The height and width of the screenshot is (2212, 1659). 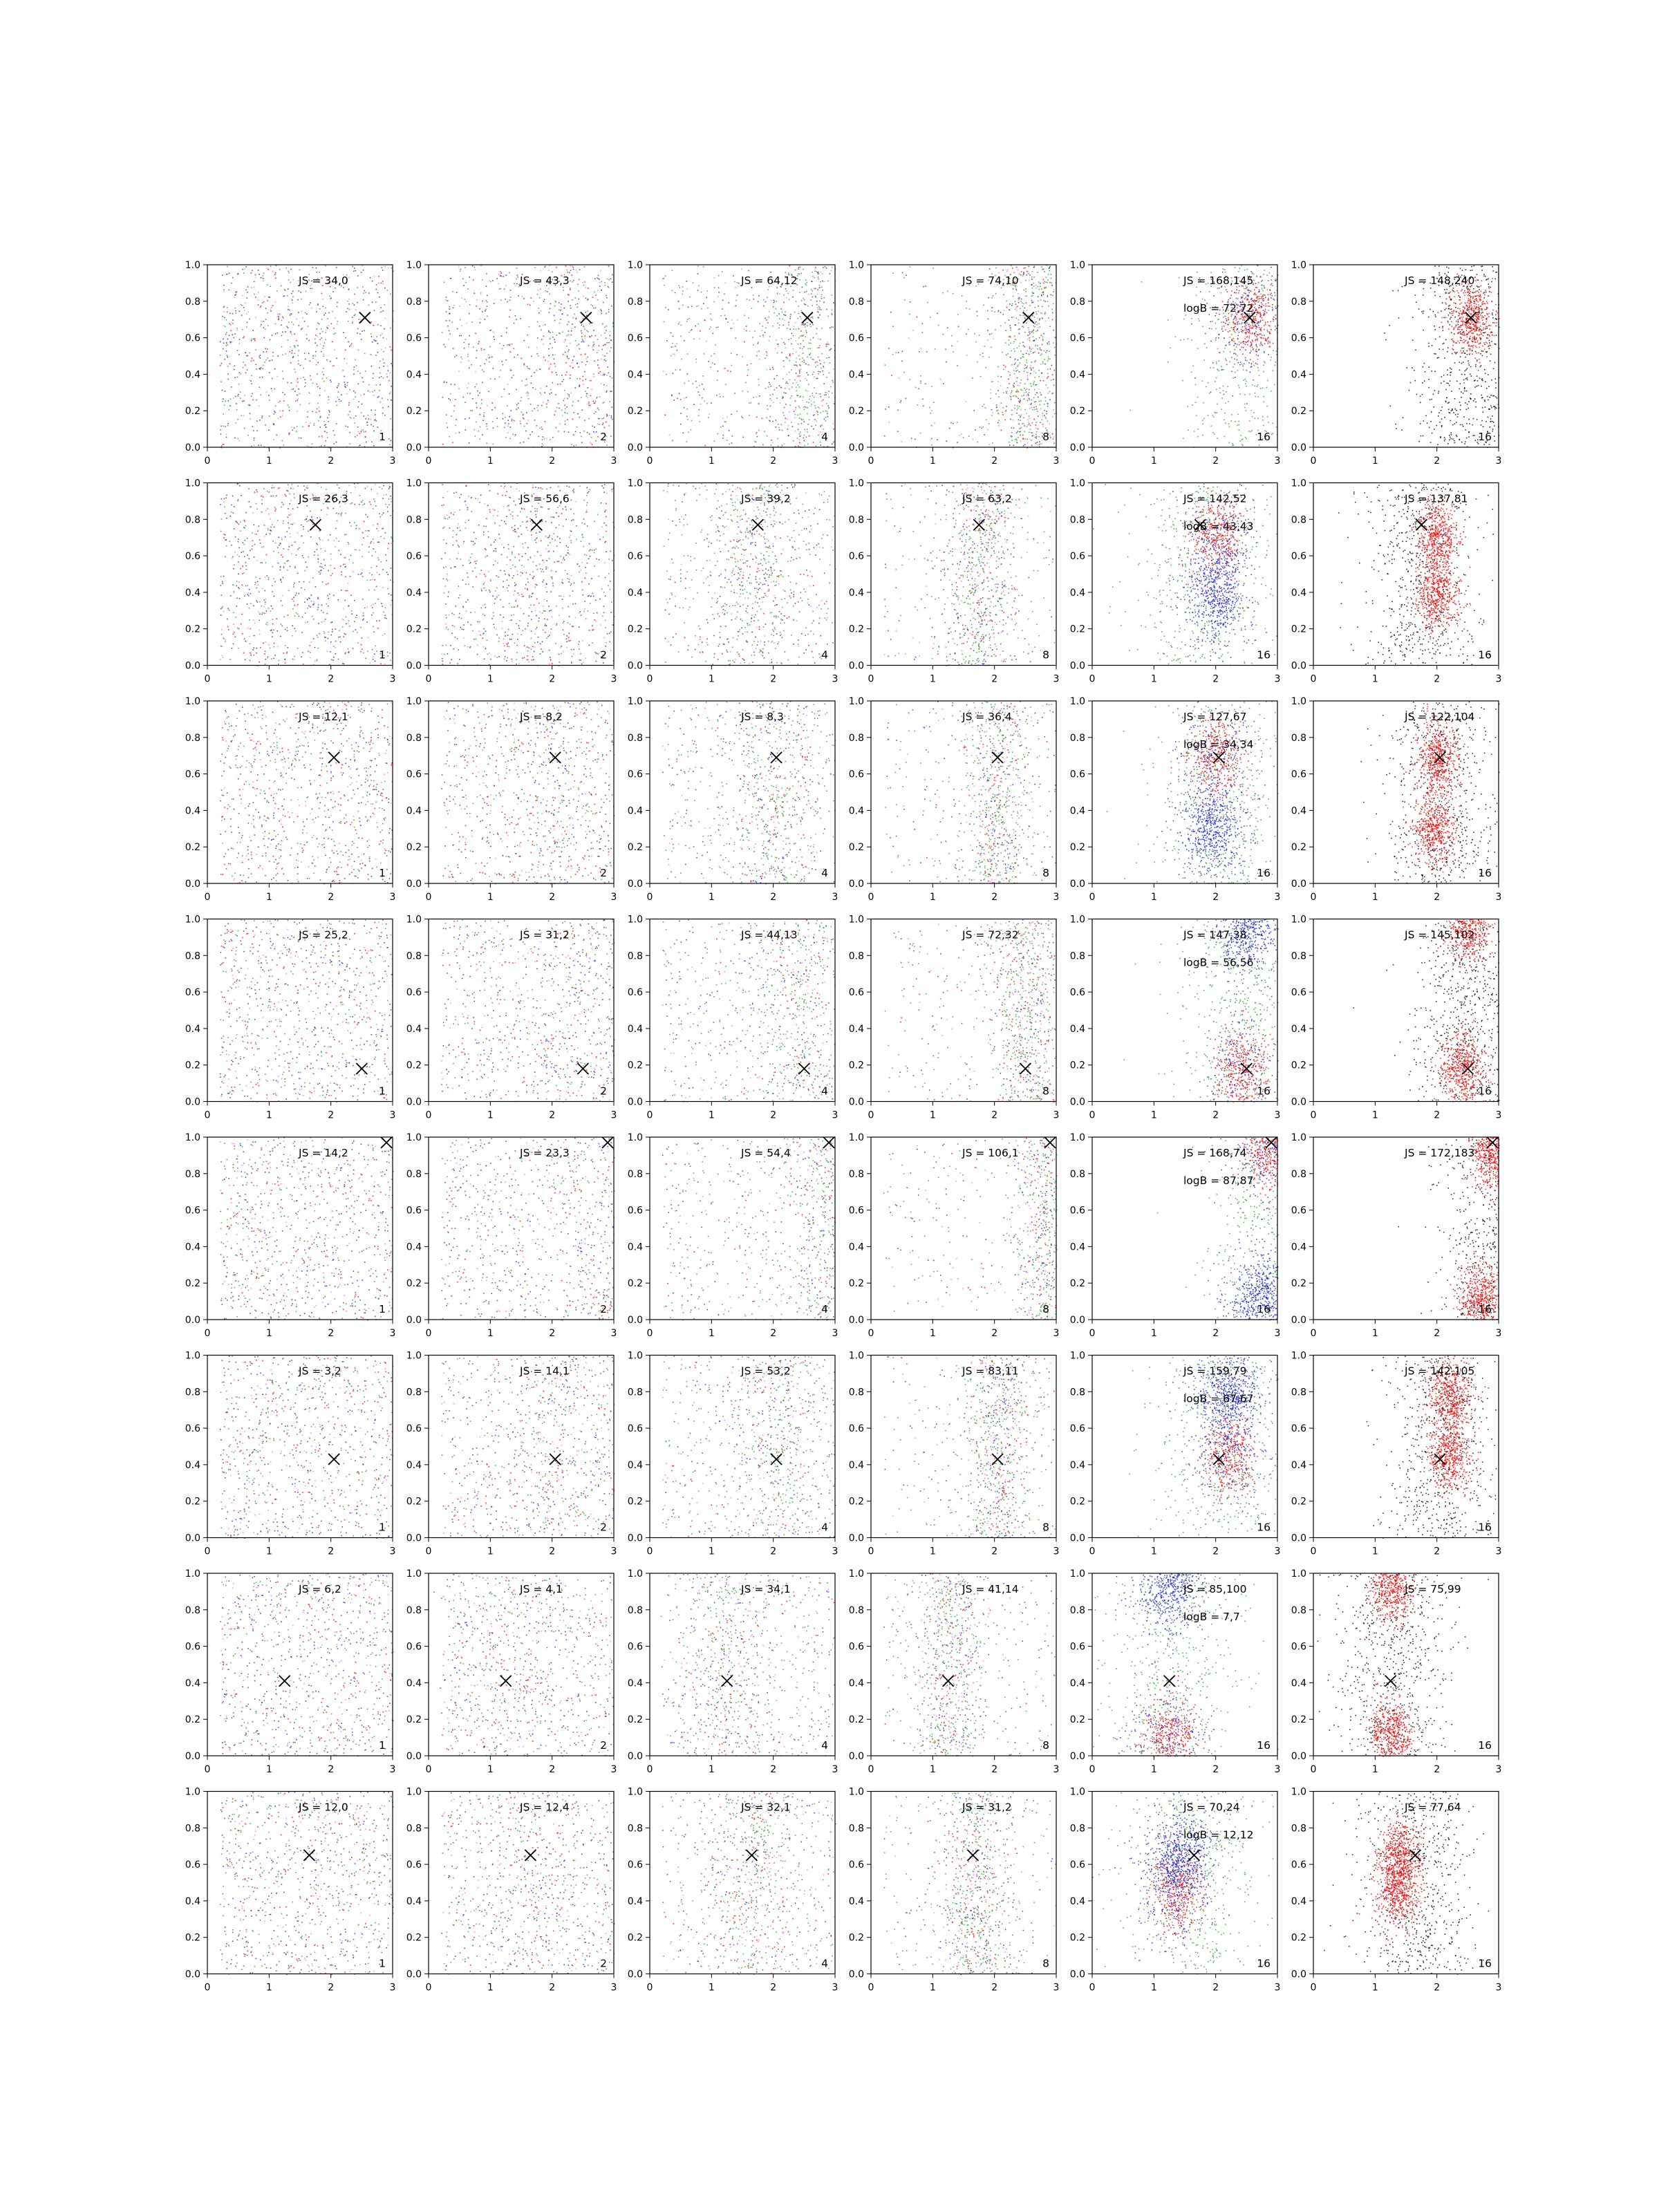 I want to click on x-tick-label: 1, so click(x=269, y=461).